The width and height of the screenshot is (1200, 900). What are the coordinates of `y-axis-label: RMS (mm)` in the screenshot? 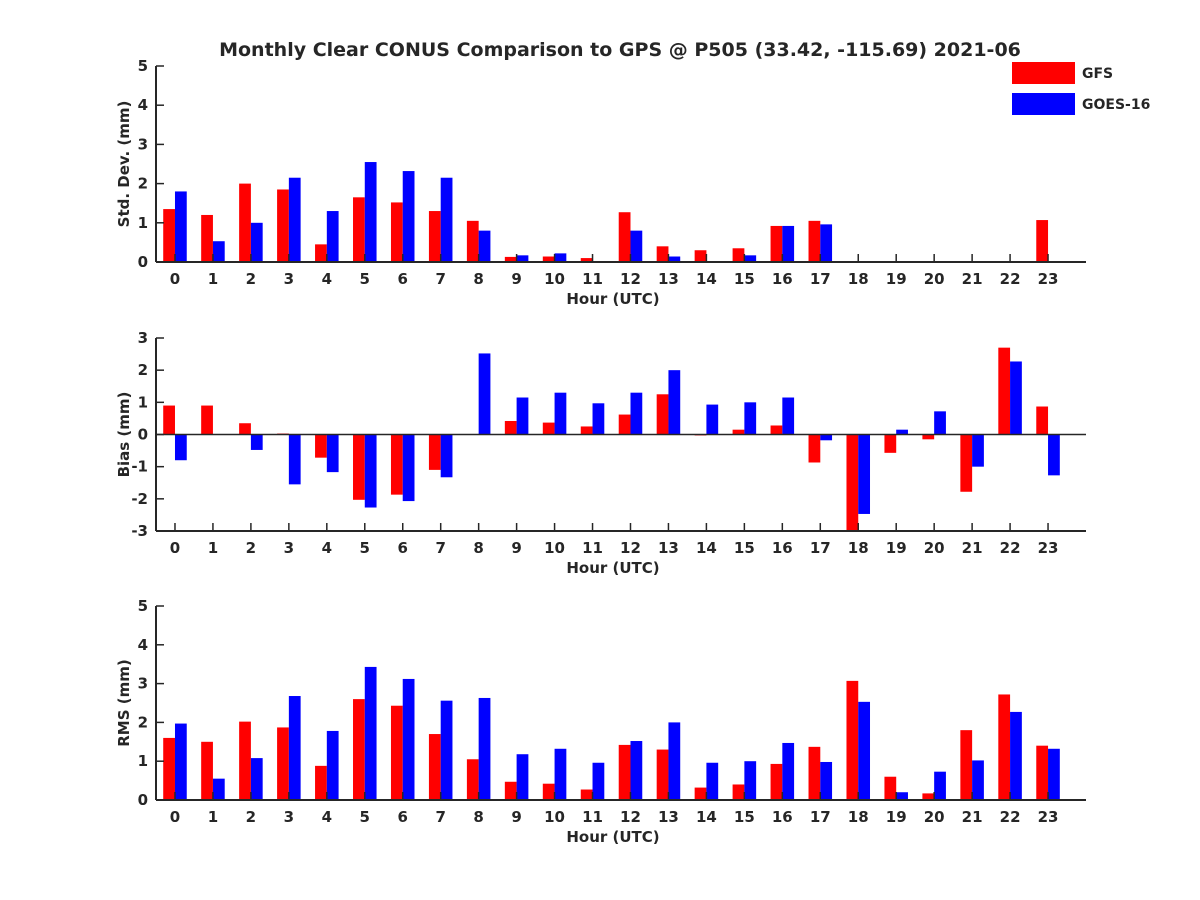 It's located at (124, 702).